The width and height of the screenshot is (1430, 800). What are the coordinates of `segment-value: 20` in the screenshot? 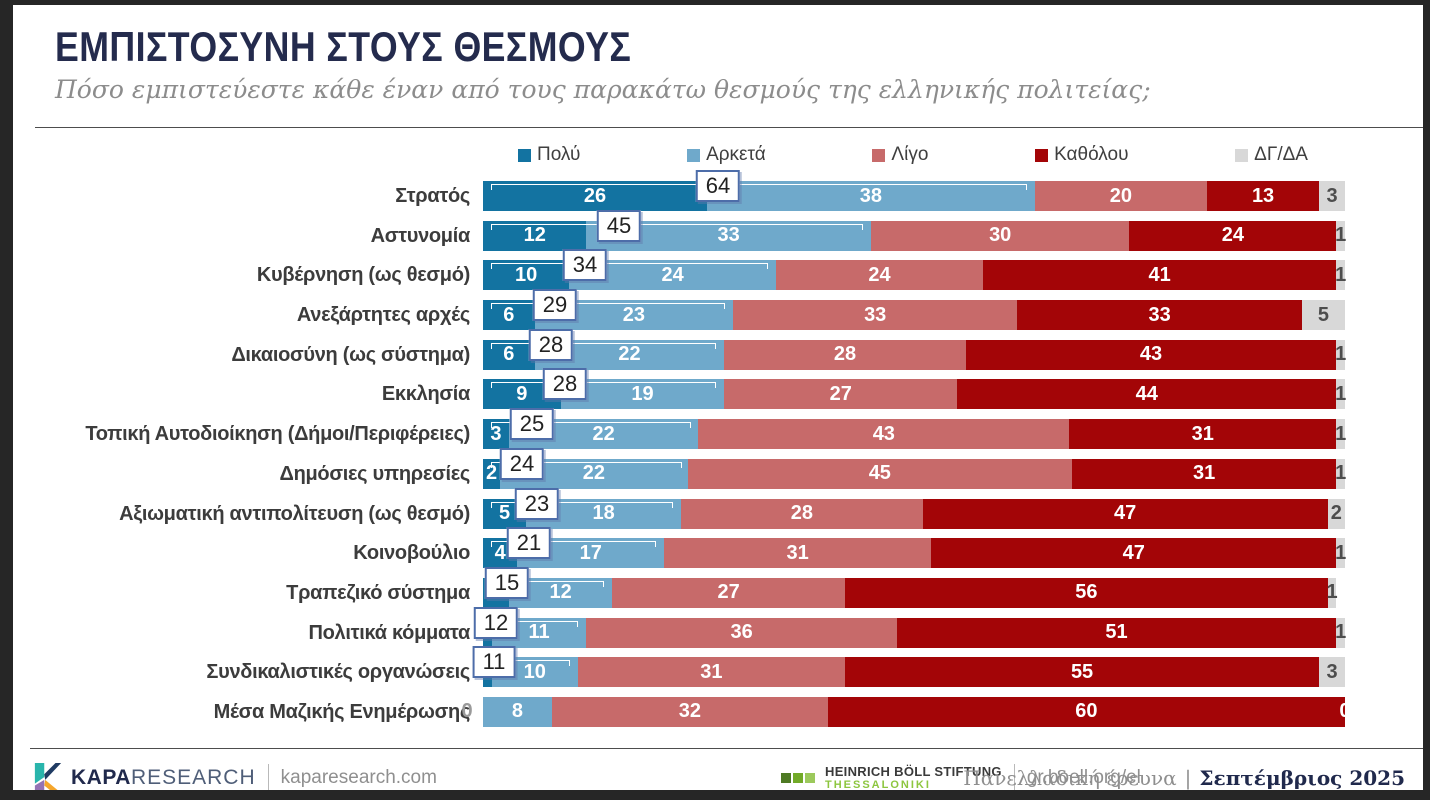 It's located at (1120, 195).